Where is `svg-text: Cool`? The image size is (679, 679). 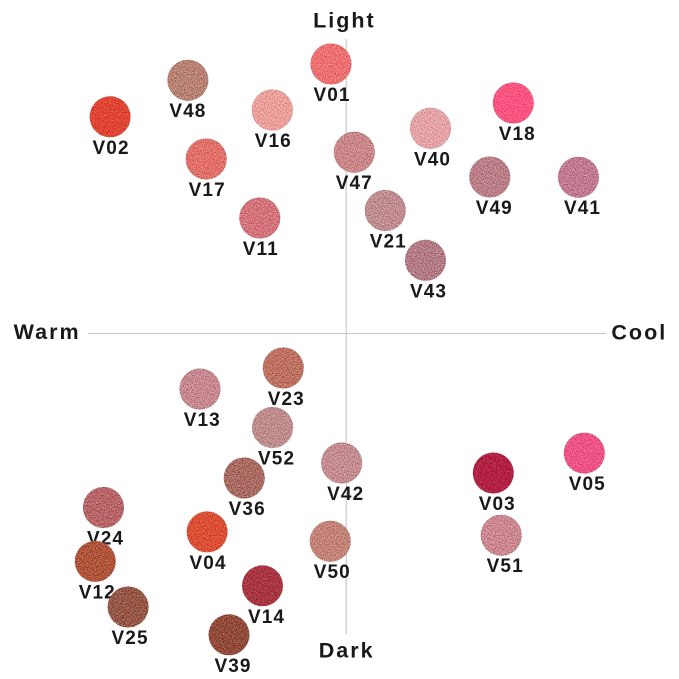 svg-text: Cool is located at coordinates (639, 332).